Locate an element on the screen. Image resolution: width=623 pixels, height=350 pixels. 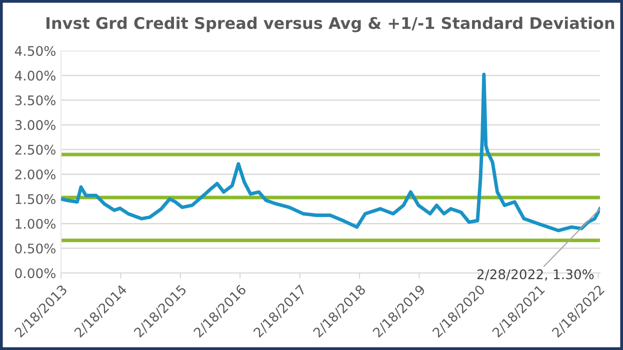
y-tick-label: 2.50% is located at coordinates (35, 149).